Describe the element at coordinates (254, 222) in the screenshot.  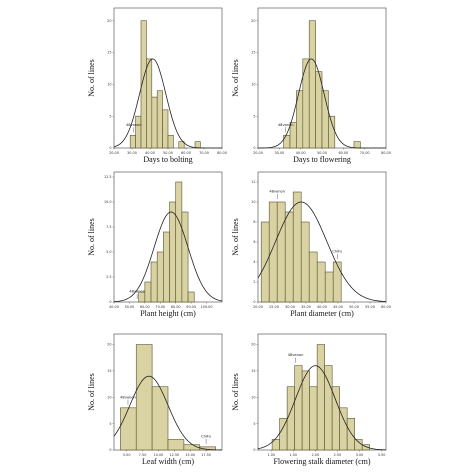
I see `y-tick-label: 8` at that location.